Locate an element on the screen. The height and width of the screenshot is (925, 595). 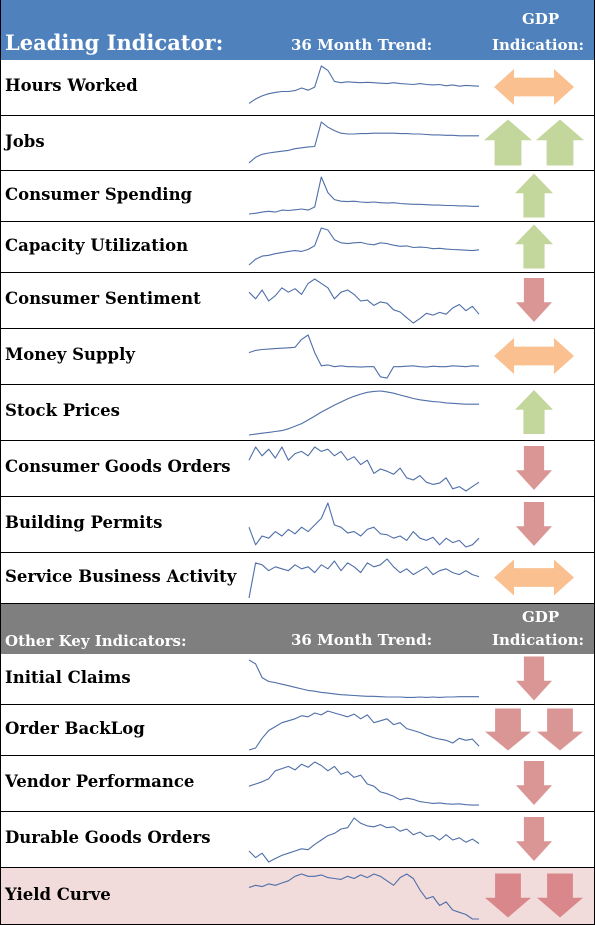
indicator-row: Jobs is located at coordinates (297, 143).